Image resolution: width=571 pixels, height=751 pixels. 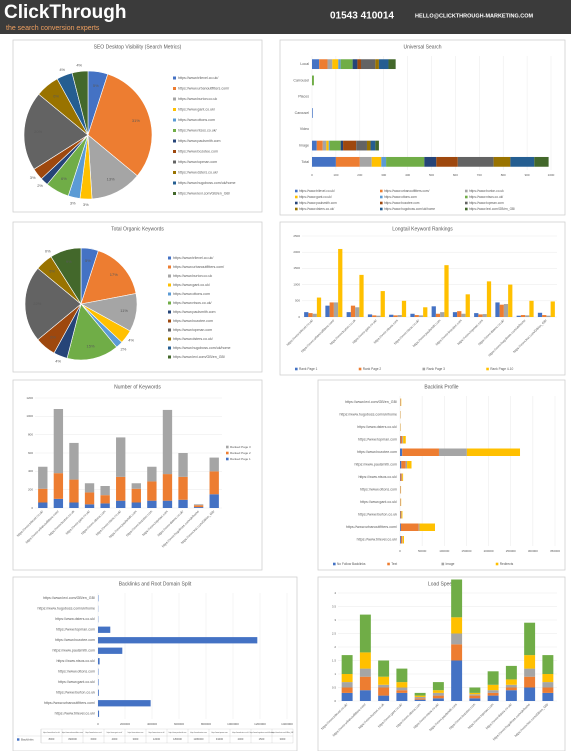 What do you see at coordinates (511, 551) in the screenshot?
I see `value-tick-label: 250000` at bounding box center [511, 551].